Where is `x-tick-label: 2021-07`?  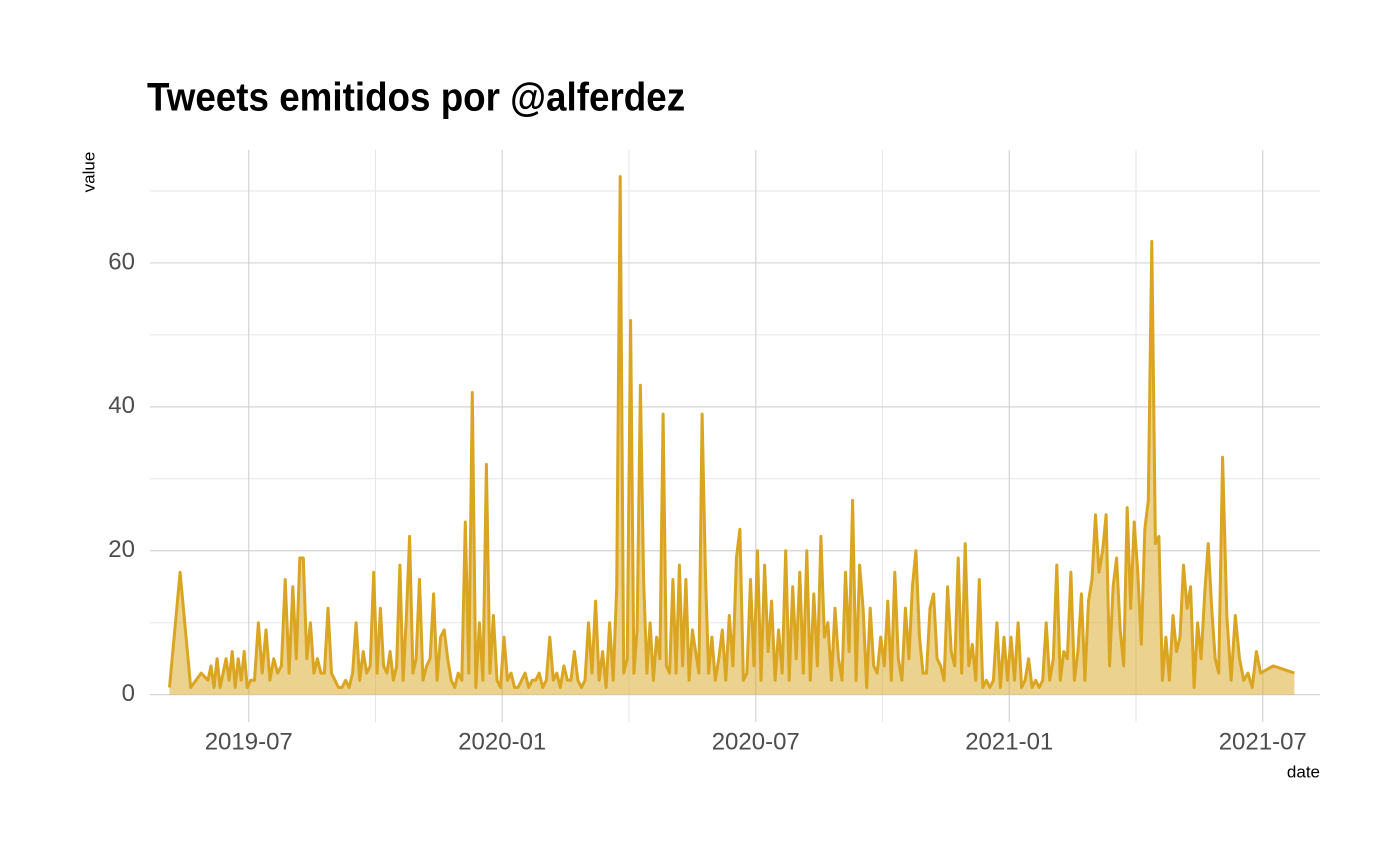
x-tick-label: 2021-07 is located at coordinates (1263, 741).